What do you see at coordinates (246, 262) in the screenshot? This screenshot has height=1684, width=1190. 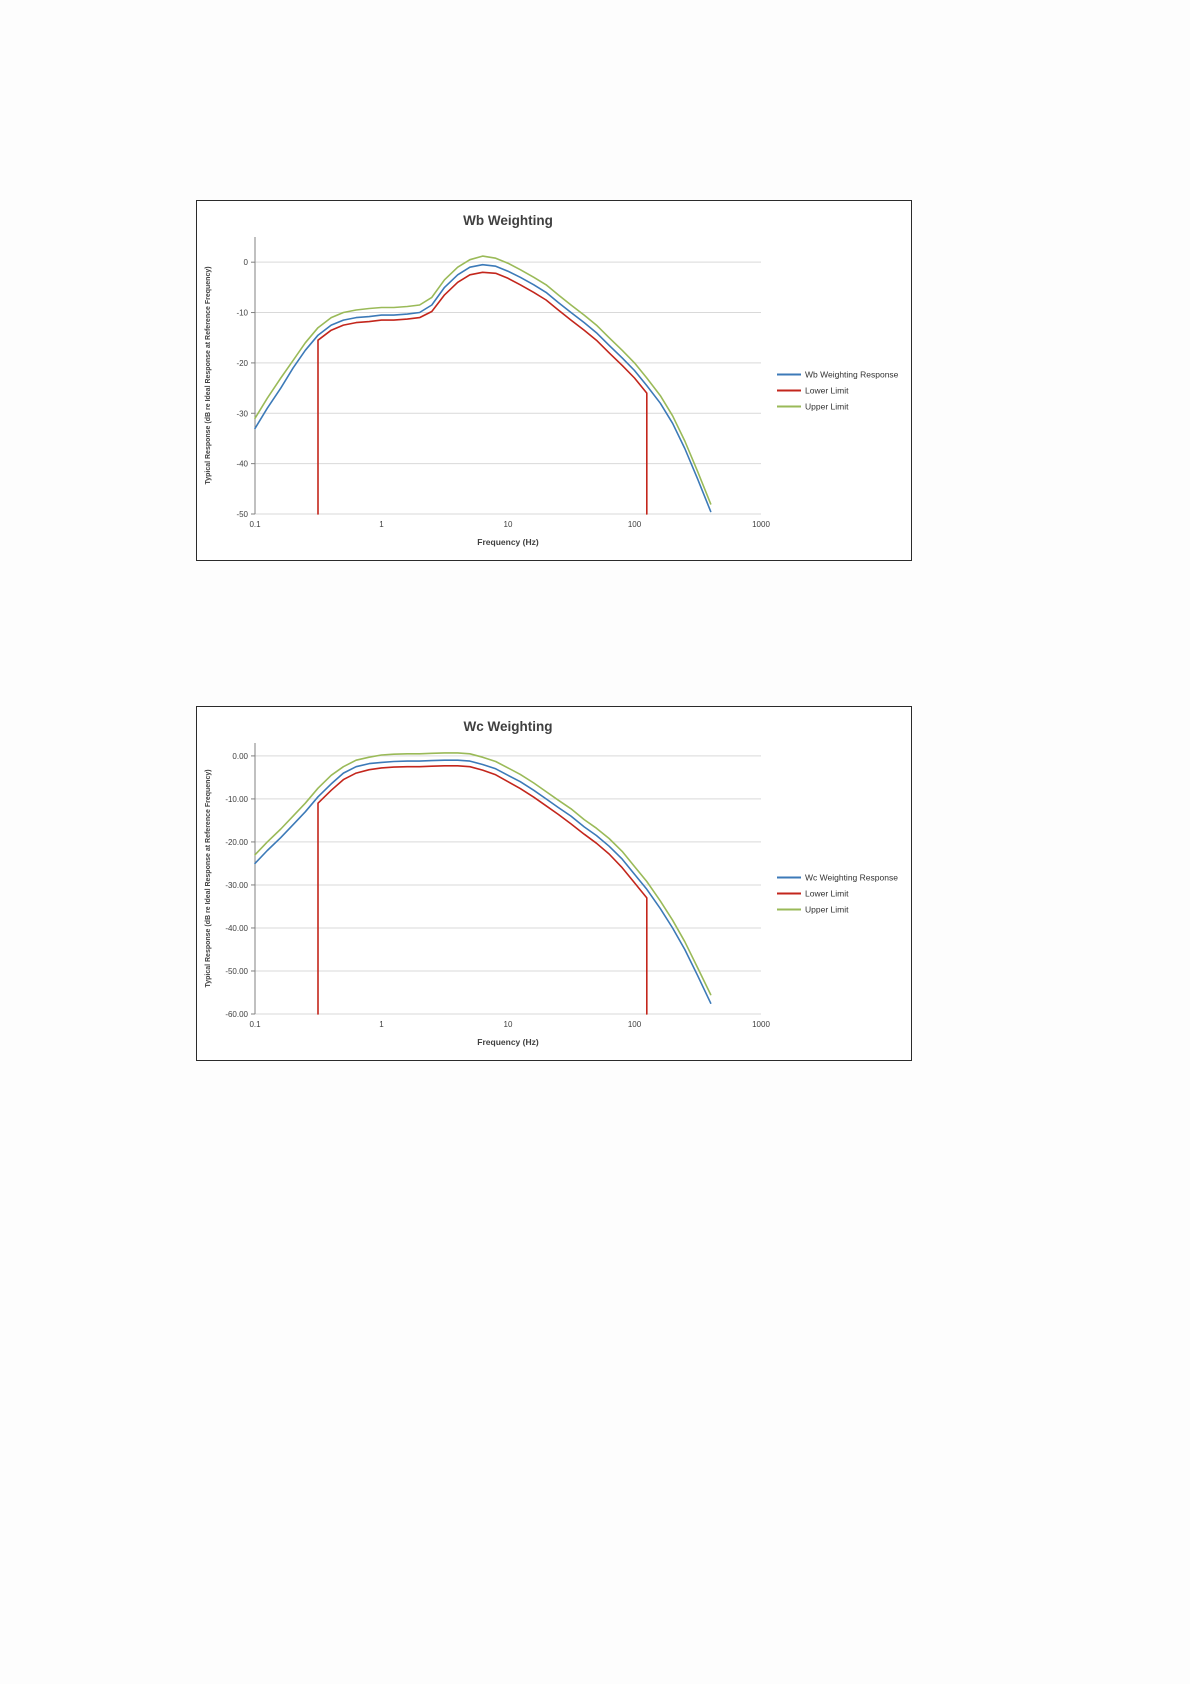 I see `y-tick-label: 0` at bounding box center [246, 262].